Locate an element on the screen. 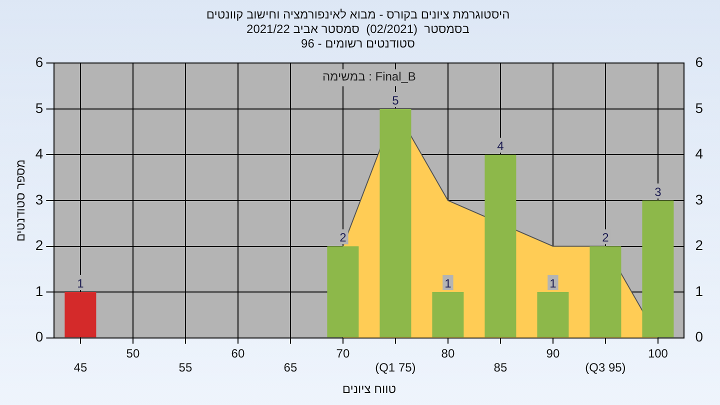 Image resolution: width=720 pixels, height=405 pixels. x-tick-label: 80 is located at coordinates (448, 353).